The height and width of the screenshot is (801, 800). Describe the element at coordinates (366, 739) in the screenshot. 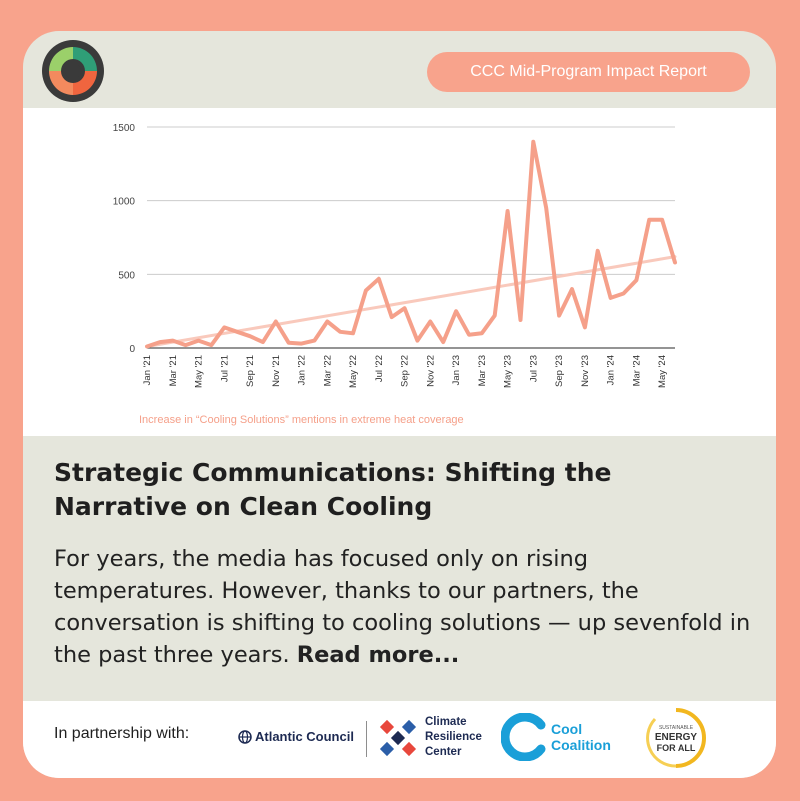

I see `partner-divider` at that location.